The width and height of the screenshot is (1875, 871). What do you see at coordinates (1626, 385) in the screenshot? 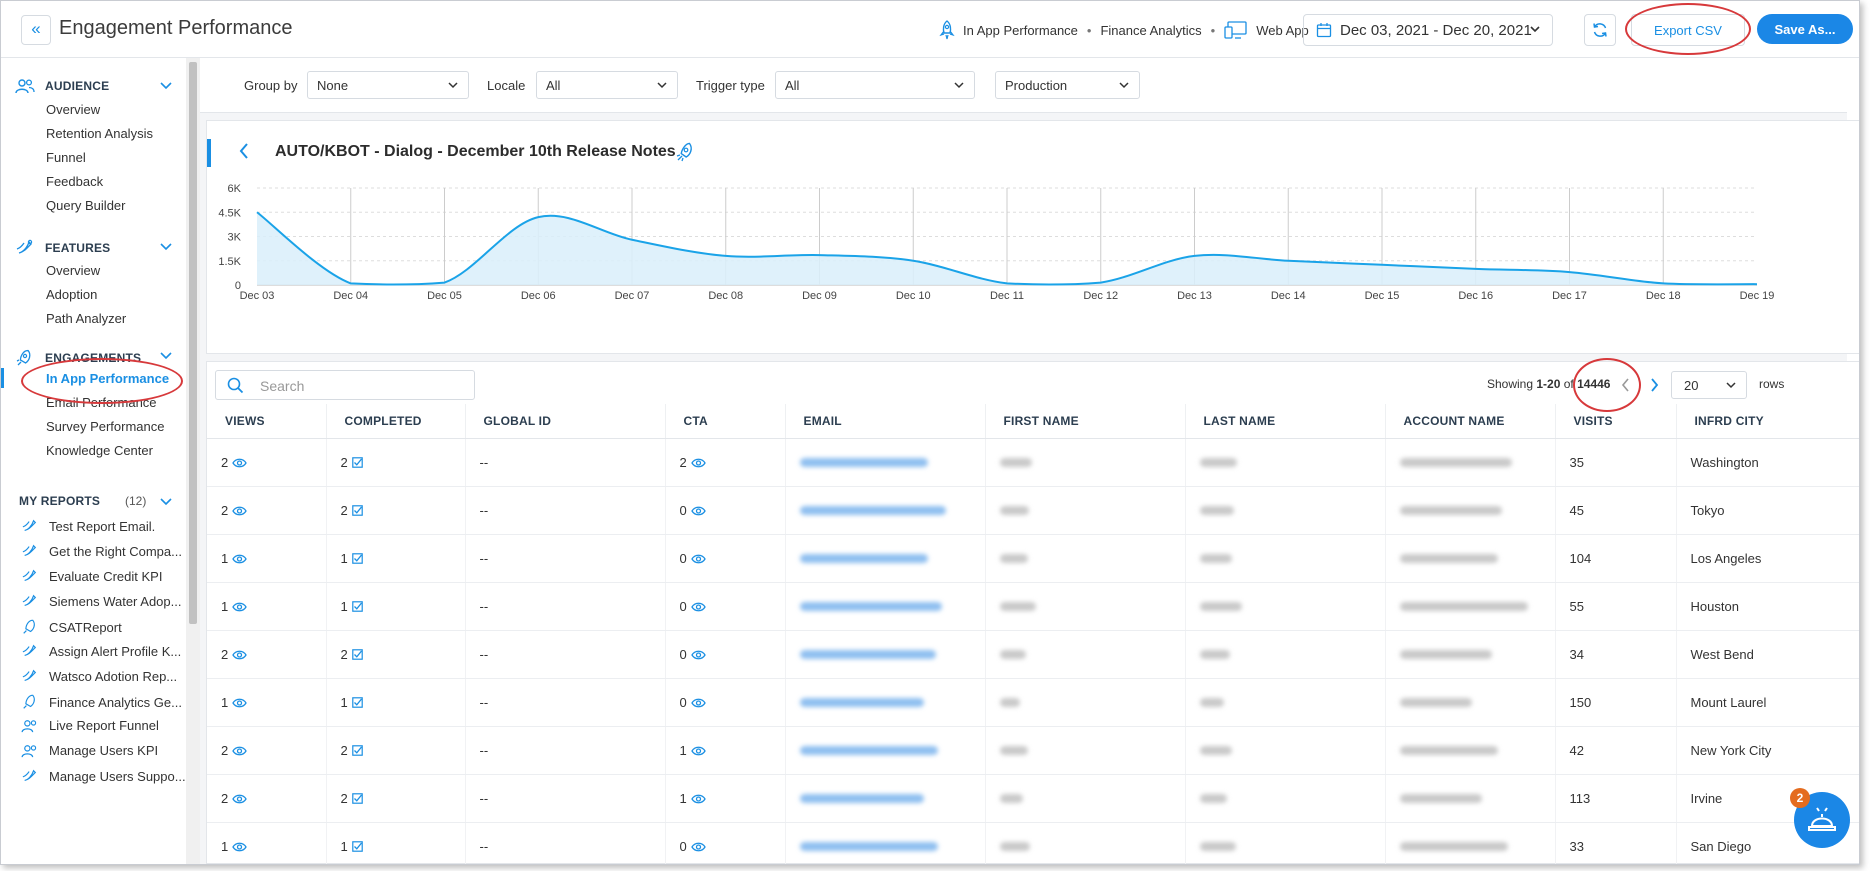
I see `previous-page-button` at bounding box center [1626, 385].